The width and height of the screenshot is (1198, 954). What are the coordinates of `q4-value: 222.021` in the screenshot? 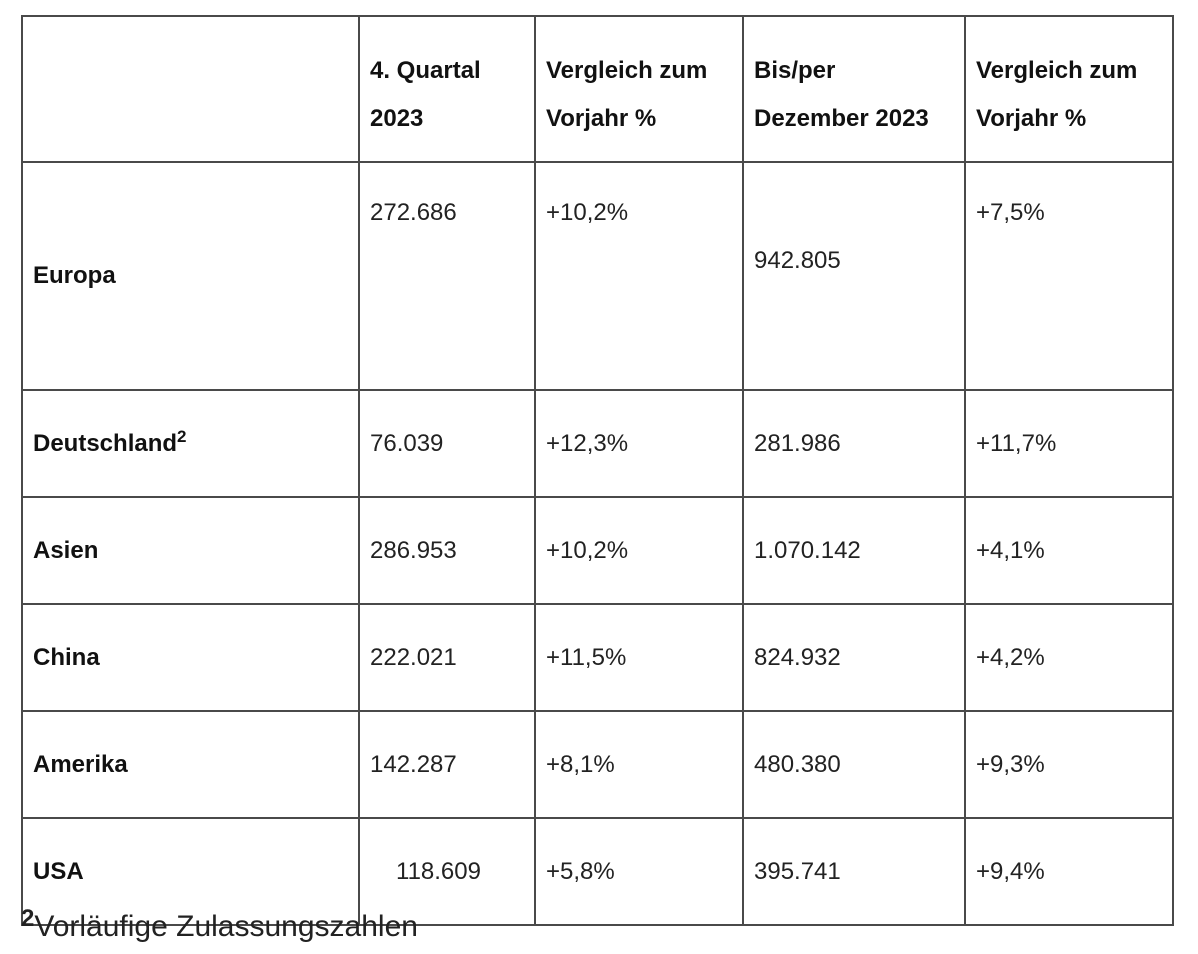 It's located at (447, 657).